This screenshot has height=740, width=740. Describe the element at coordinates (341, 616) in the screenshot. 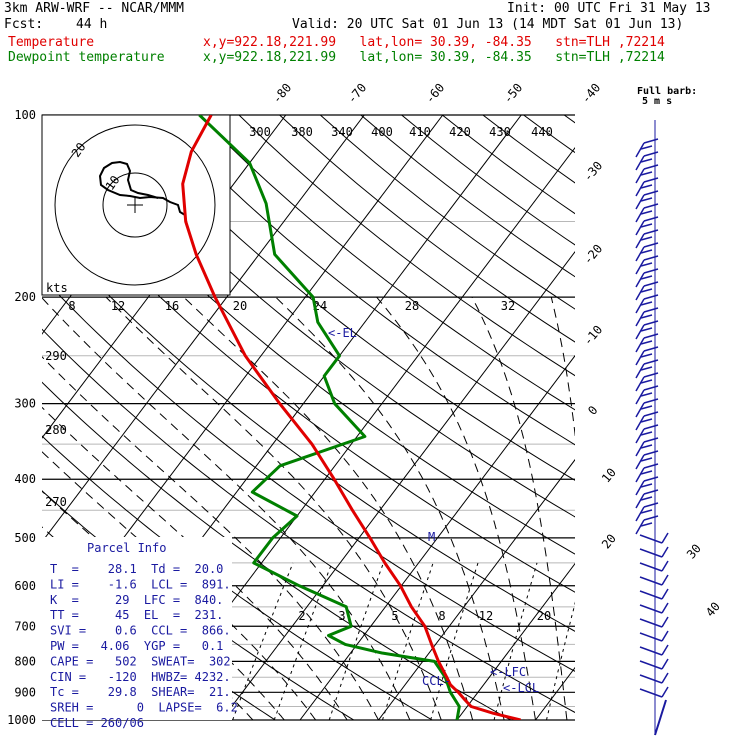

I see `mixing-ratio-low-label: 3` at that location.